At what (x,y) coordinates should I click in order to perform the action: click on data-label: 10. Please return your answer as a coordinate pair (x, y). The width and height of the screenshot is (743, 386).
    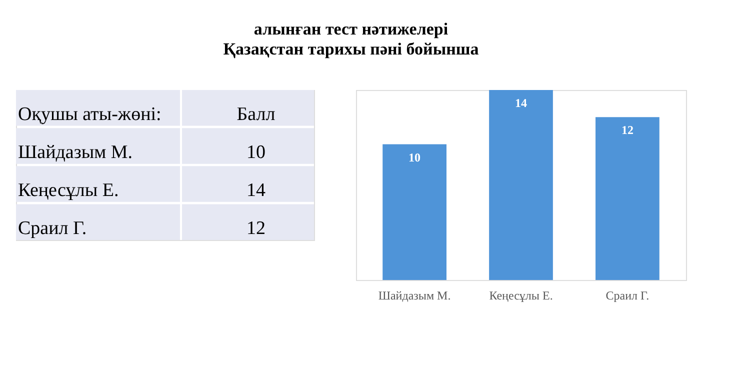
    Looking at the image, I should click on (414, 157).